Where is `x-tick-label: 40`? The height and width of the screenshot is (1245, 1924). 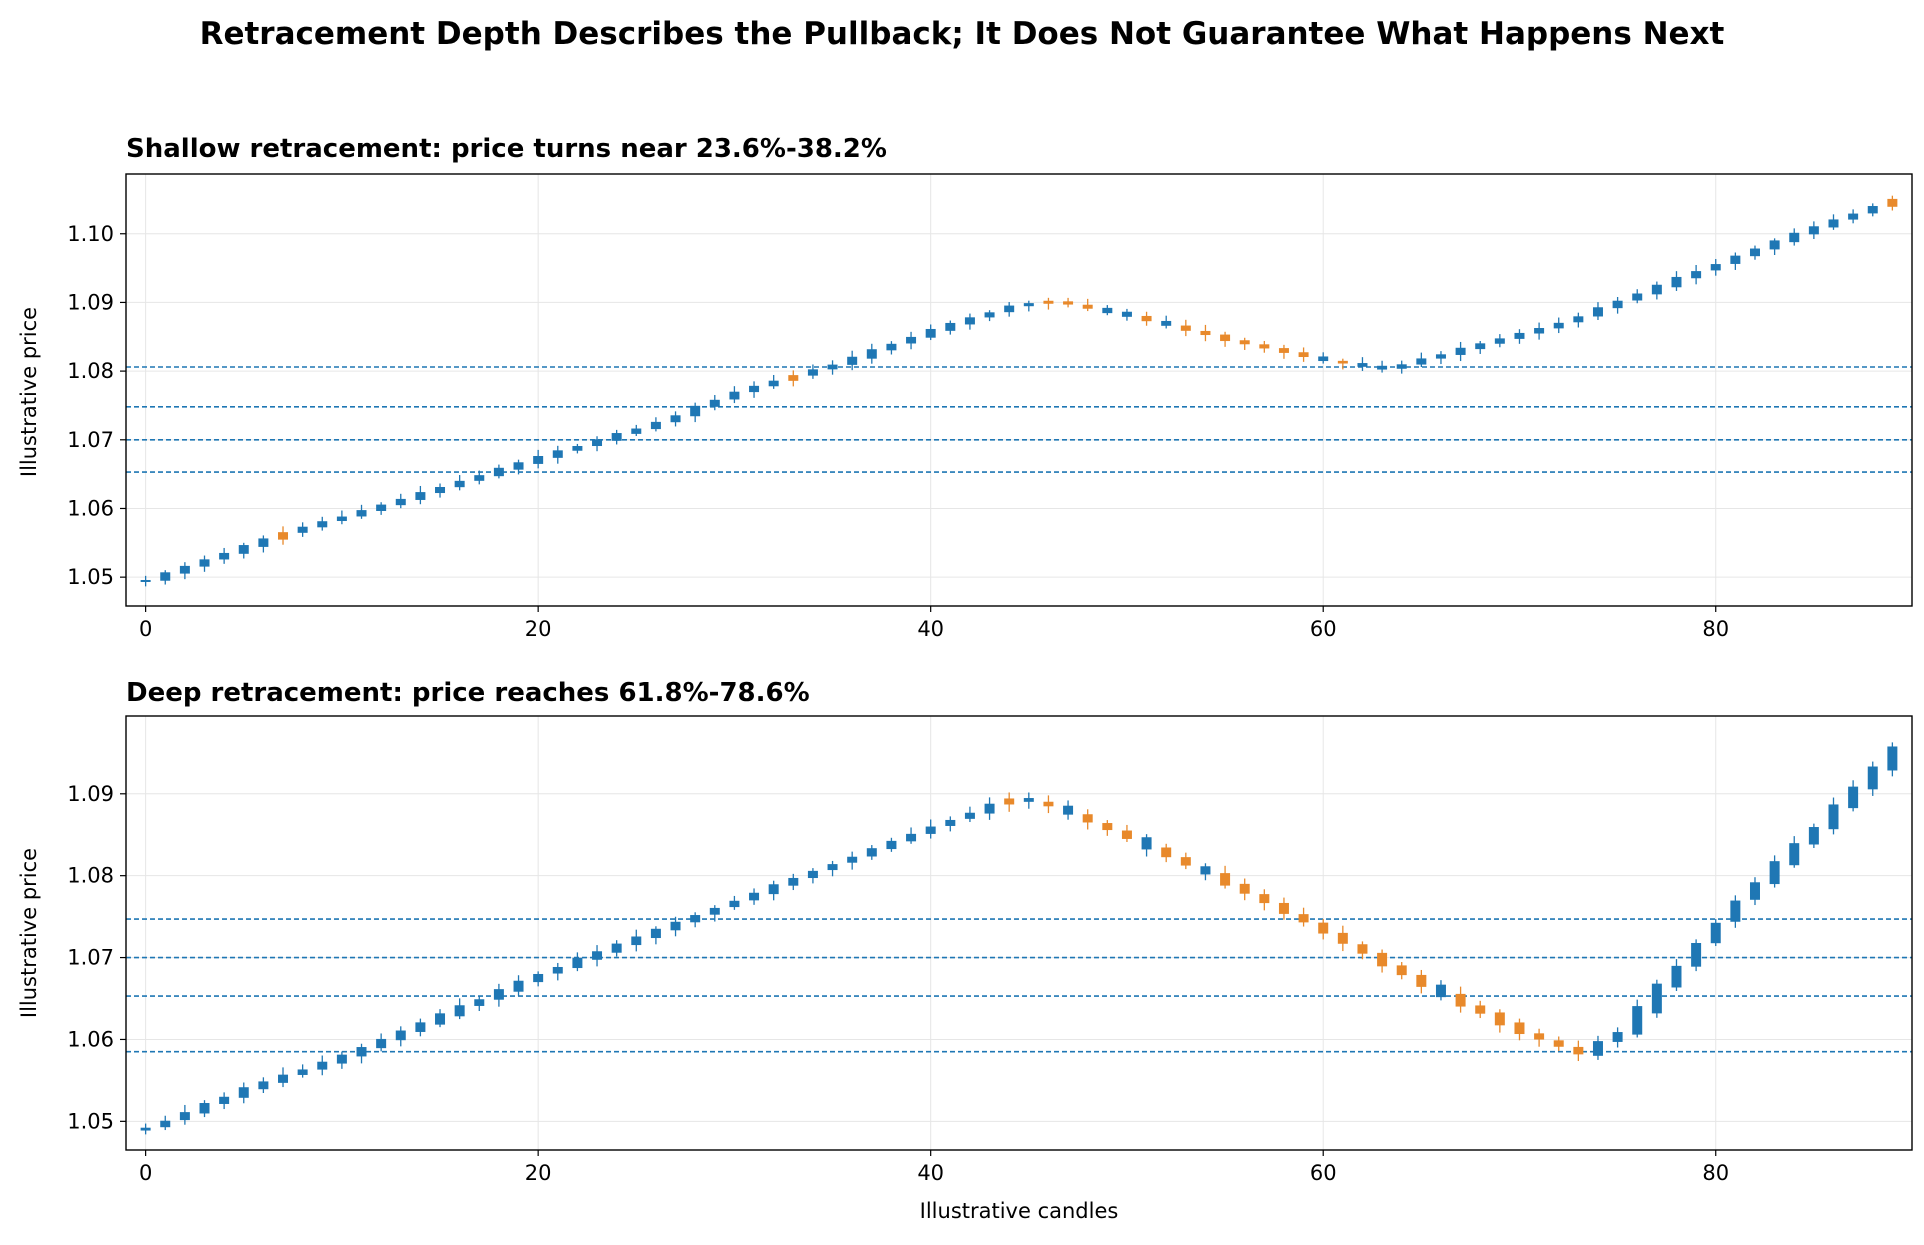
x-tick-label: 40 is located at coordinates (930, 1173).